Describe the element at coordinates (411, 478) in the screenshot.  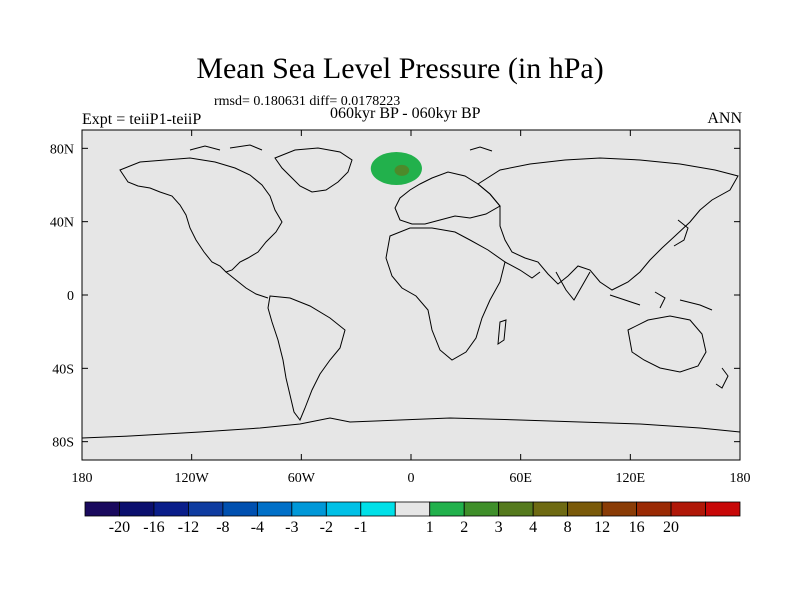
I see `lon-tick-label: 0` at that location.